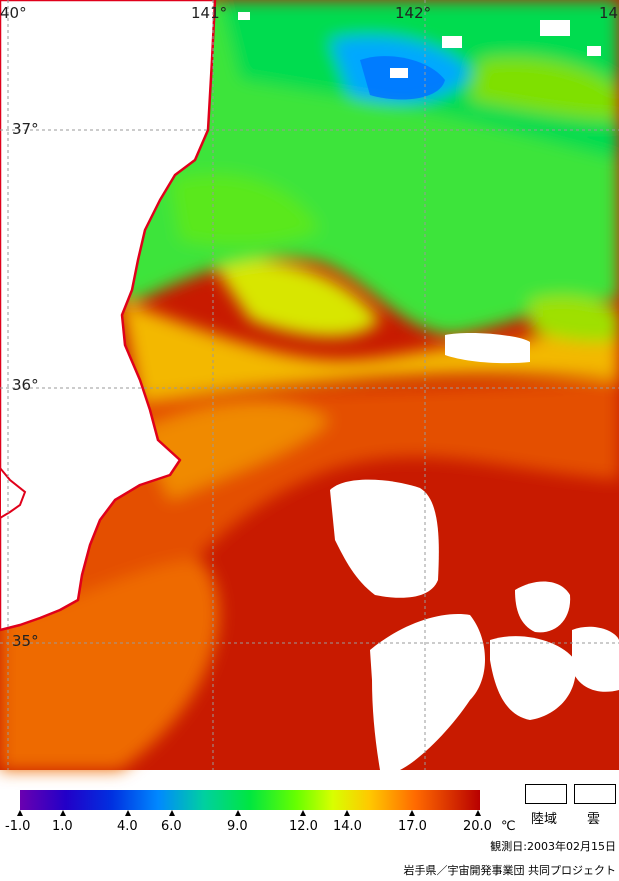  What do you see at coordinates (608, 13) in the screenshot?
I see `lon-label-143: 14` at bounding box center [608, 13].